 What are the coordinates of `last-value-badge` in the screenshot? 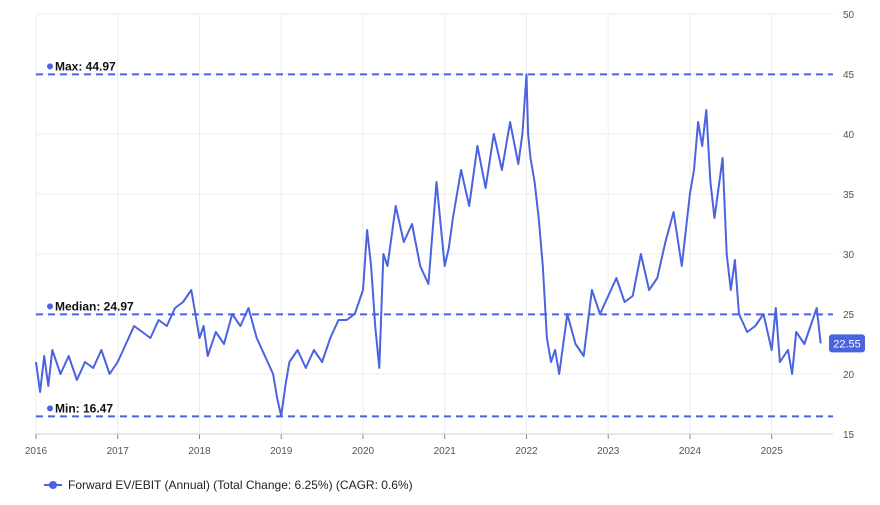 It's located at (847, 343).